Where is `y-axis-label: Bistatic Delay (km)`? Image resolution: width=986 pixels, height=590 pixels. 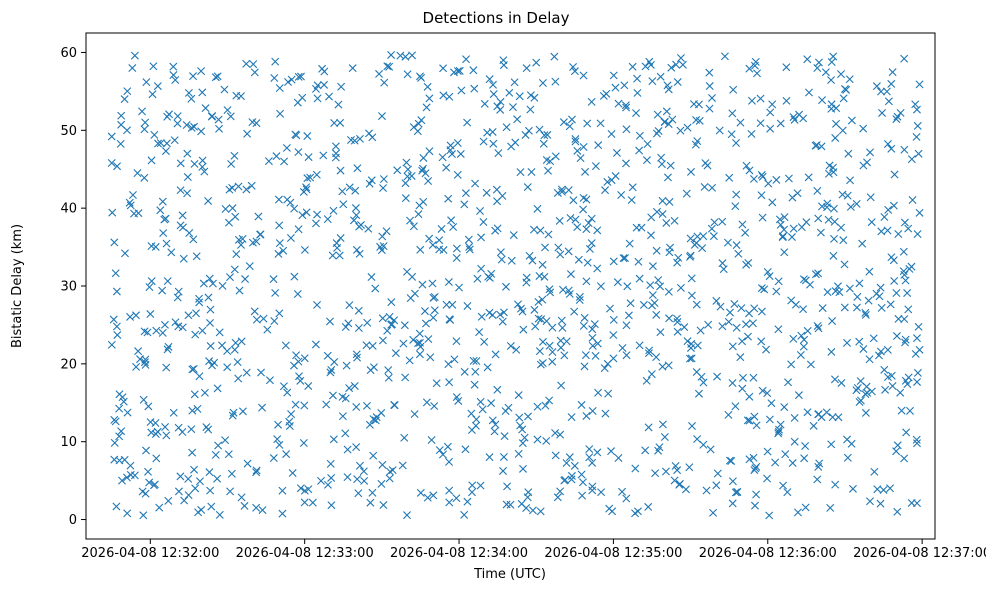
y-axis-label: Bistatic Delay (km) is located at coordinates (17, 286).